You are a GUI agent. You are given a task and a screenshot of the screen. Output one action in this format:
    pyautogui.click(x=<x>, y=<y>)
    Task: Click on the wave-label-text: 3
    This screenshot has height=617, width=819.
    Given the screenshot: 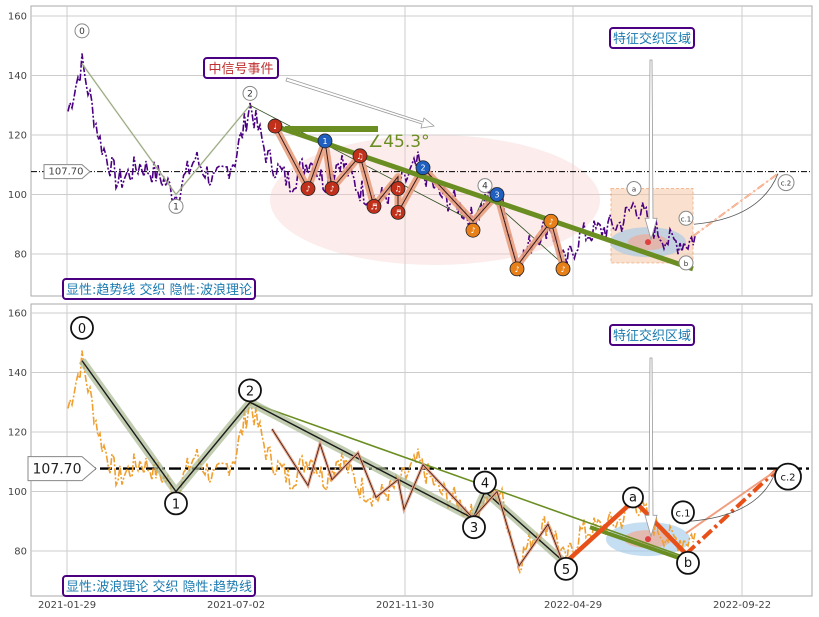 What is the action you would take?
    pyautogui.click(x=474, y=528)
    